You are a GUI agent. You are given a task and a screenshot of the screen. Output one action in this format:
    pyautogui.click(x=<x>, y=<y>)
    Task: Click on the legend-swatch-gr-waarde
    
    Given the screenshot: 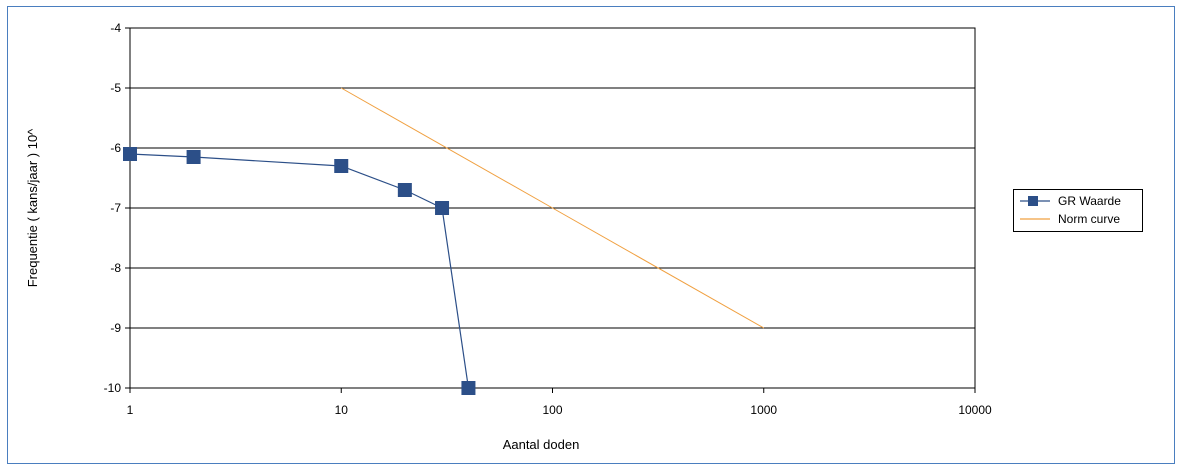 What is the action you would take?
    pyautogui.click(x=1035, y=201)
    